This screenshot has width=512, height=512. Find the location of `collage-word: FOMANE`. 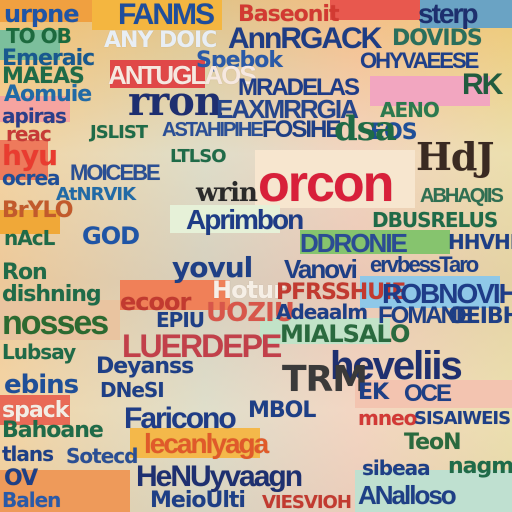

collage-word: FOMANE is located at coordinates (425, 315).